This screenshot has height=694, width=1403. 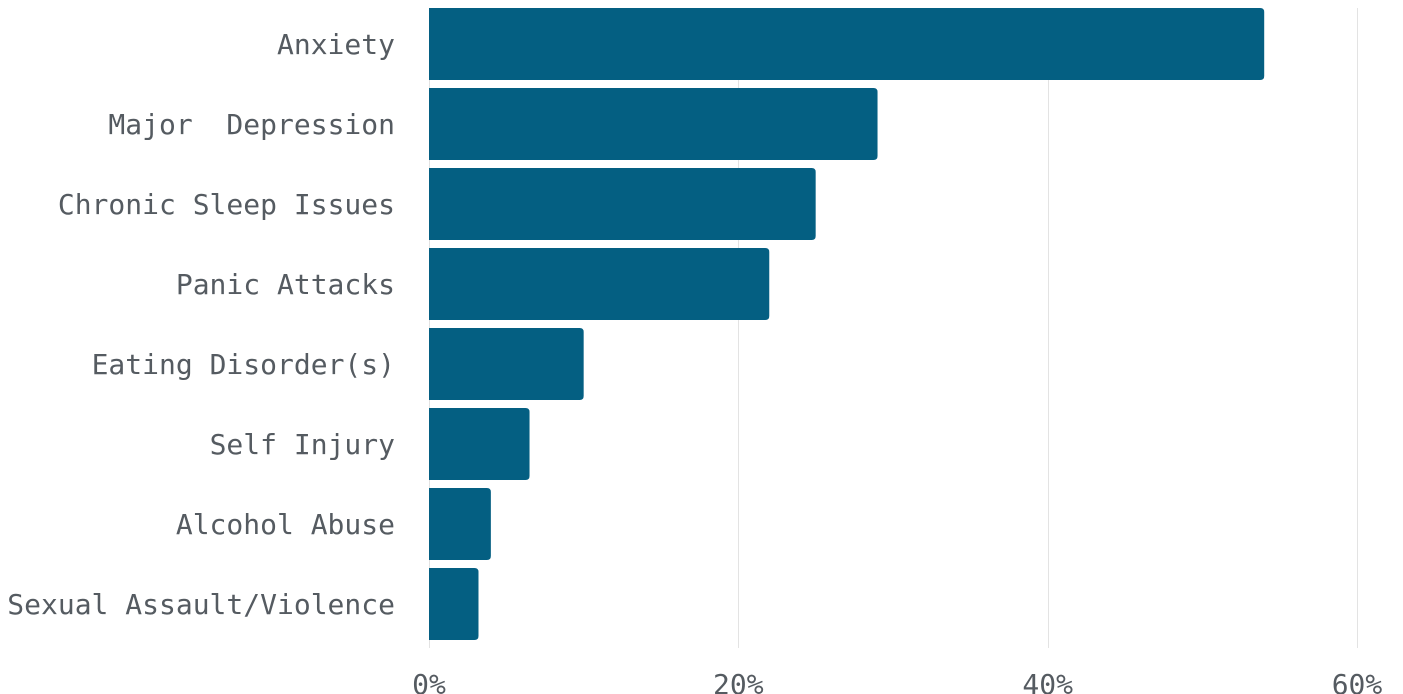 What do you see at coordinates (429, 681) in the screenshot?
I see `x-tick-label: 0%` at bounding box center [429, 681].